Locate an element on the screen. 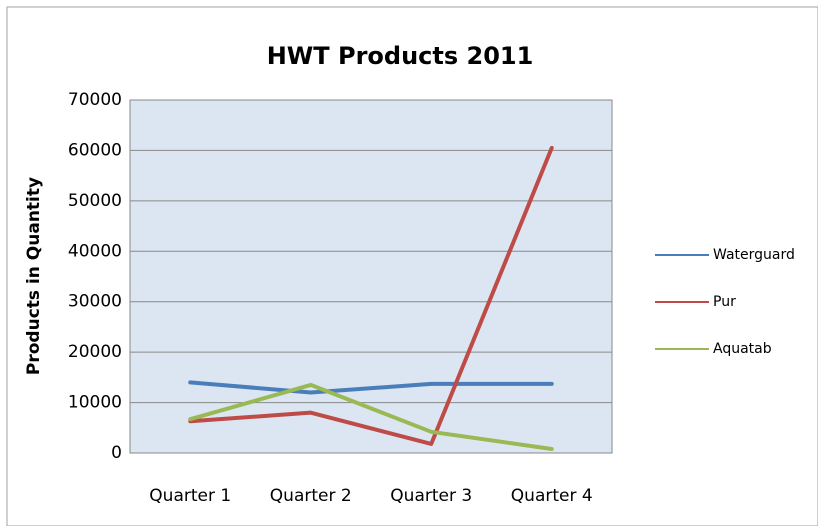 The image size is (818, 526). y-tick-label: 50000 is located at coordinates (95, 201).